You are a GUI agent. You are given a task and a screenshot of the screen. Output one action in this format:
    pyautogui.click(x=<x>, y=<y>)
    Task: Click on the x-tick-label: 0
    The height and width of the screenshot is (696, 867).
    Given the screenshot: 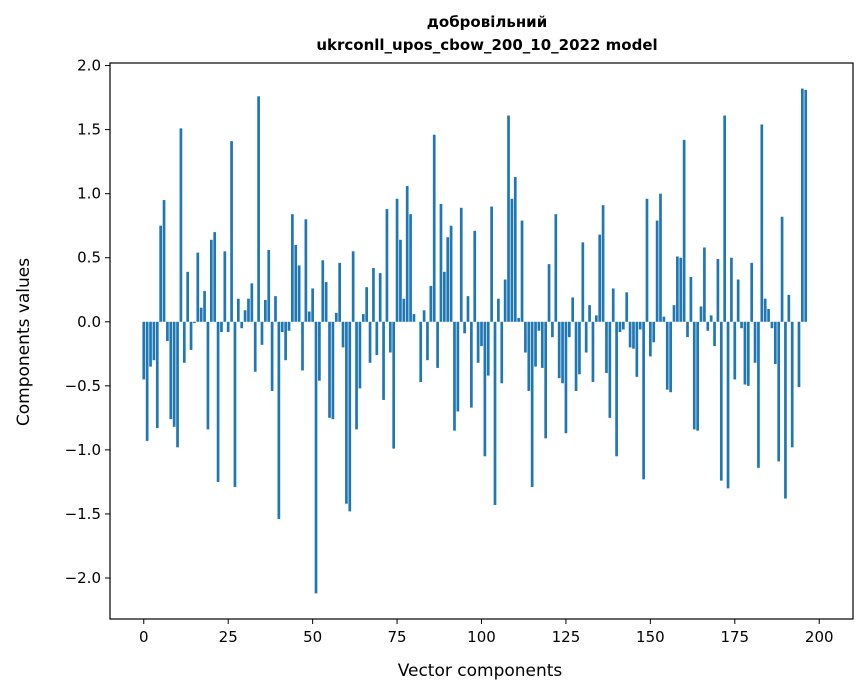 What is the action you would take?
    pyautogui.click(x=144, y=637)
    